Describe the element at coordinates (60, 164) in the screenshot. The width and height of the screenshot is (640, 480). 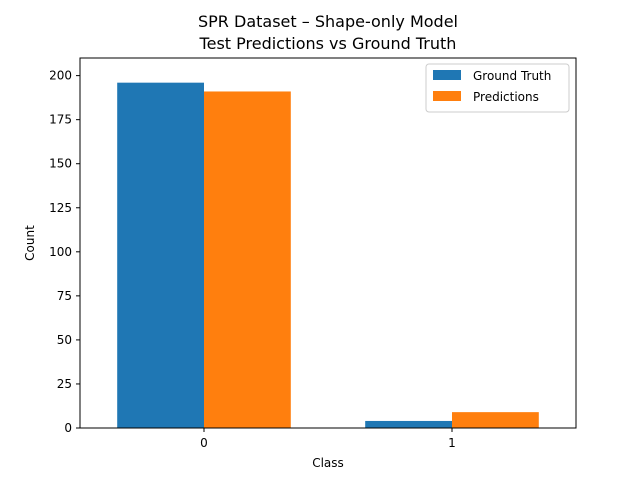
I see `y-tick-label: 150` at that location.